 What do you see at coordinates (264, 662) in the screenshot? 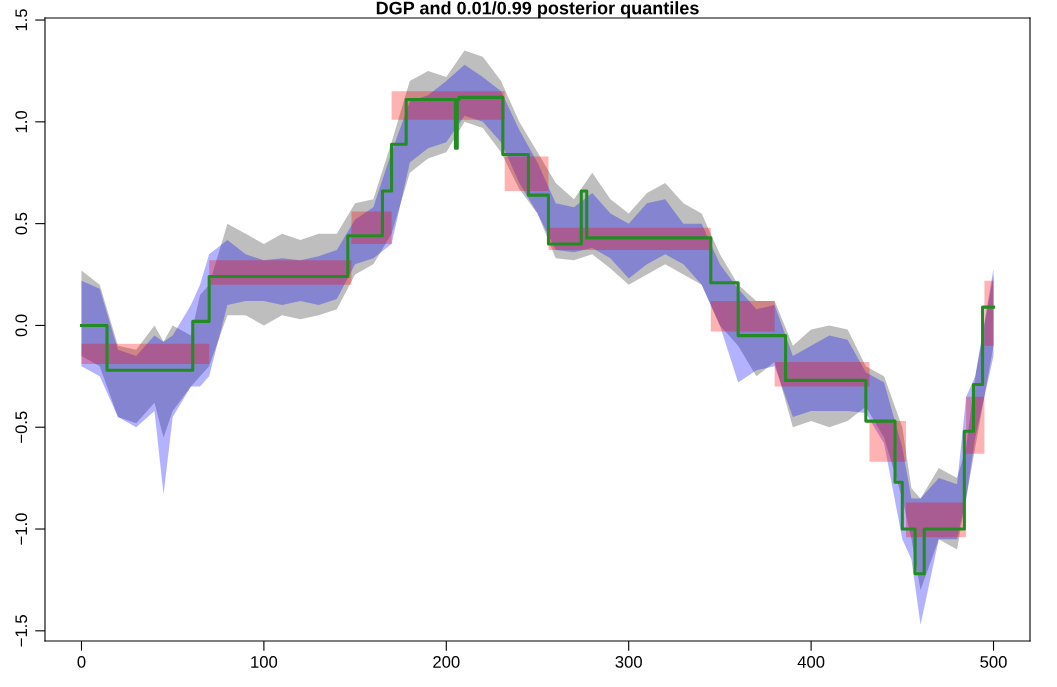
I see `x-tick-label: 100` at bounding box center [264, 662].